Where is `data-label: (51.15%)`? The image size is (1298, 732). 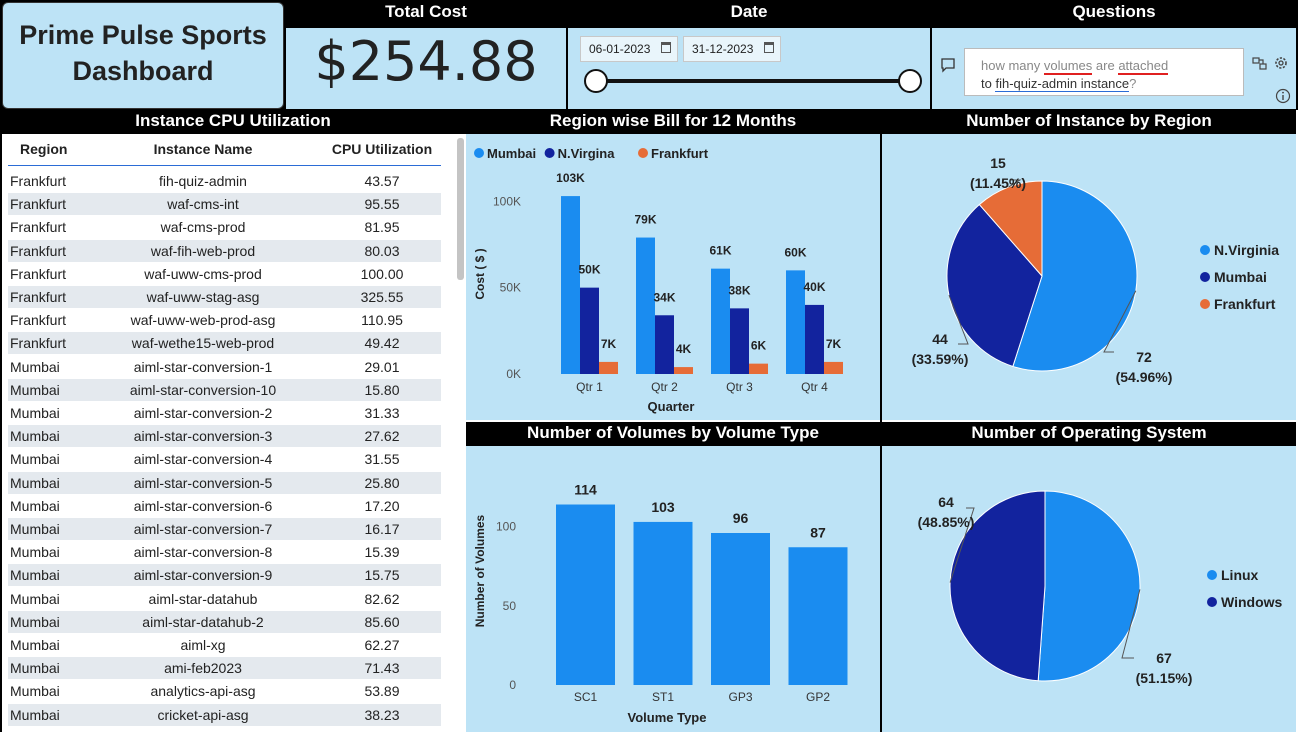 data-label: (51.15%) is located at coordinates (1164, 678).